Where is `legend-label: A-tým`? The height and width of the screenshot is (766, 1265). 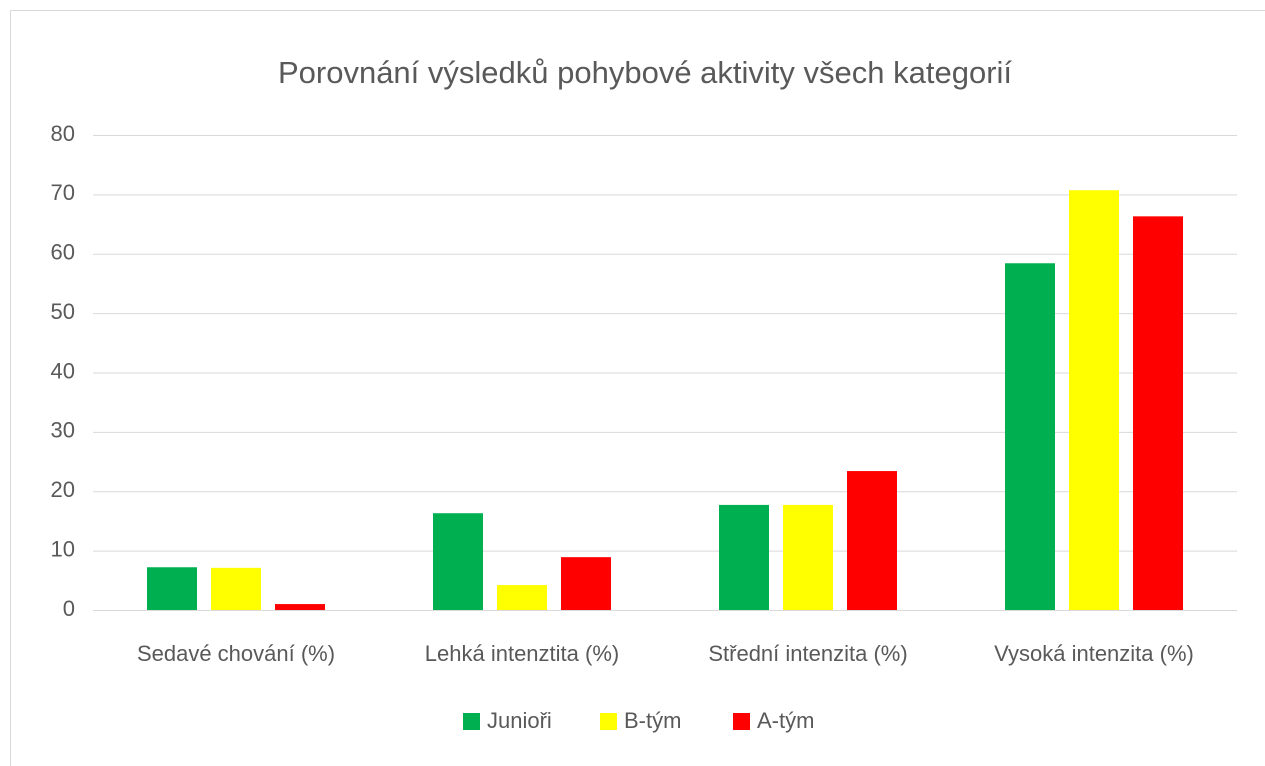
legend-label: A-tým is located at coordinates (785, 720).